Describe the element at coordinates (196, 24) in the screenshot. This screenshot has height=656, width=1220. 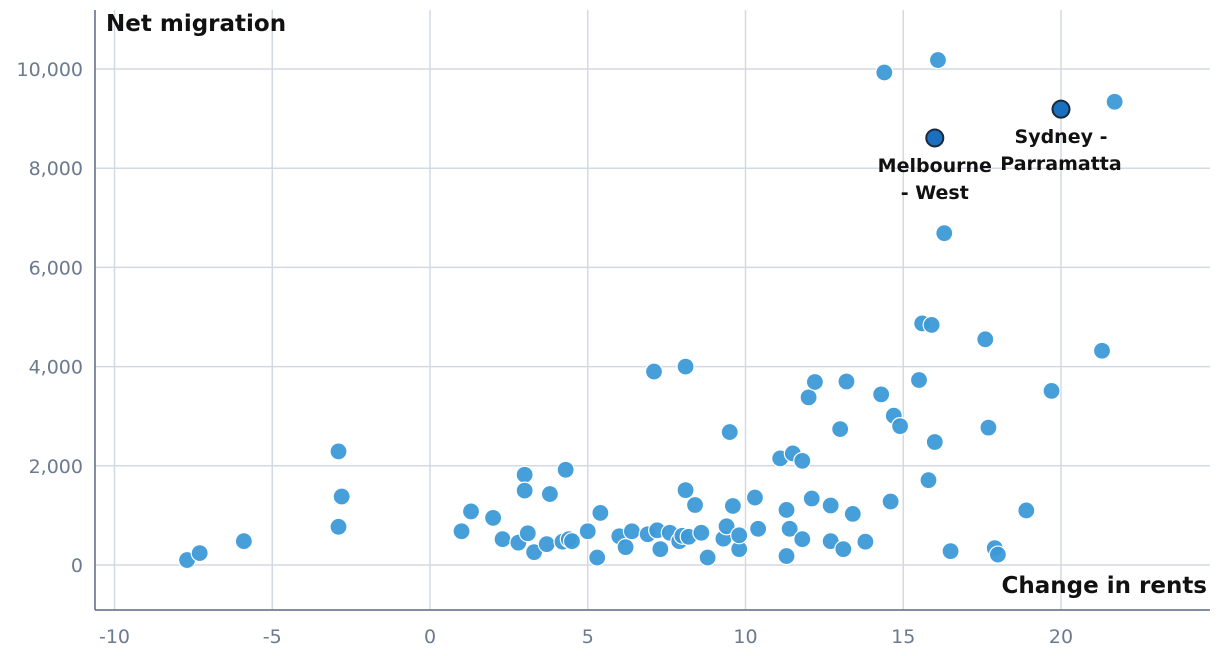
I see `y-axis-title: Net migration` at that location.